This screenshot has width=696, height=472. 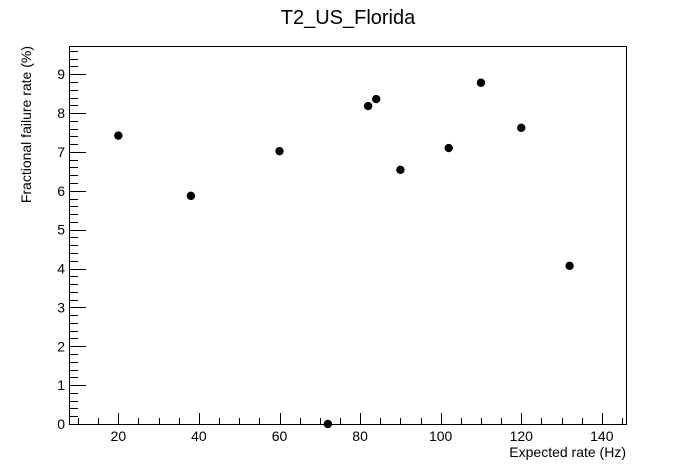 What do you see at coordinates (280, 436) in the screenshot?
I see `x-tick-label: 60` at bounding box center [280, 436].